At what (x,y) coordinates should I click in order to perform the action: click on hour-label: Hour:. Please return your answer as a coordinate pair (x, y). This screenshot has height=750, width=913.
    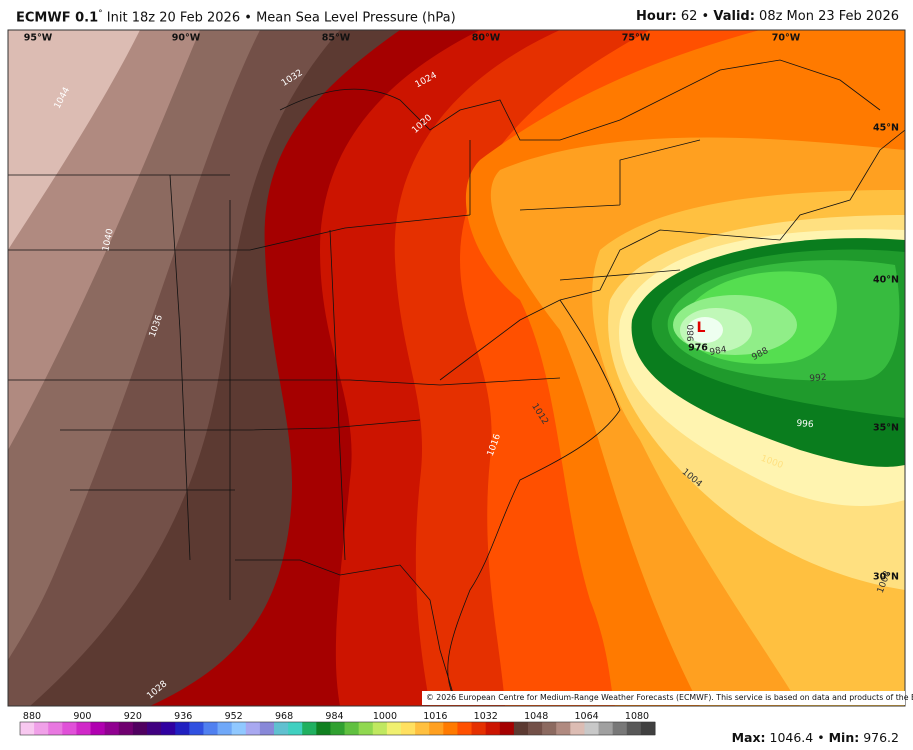
    Looking at the image, I should click on (656, 16).